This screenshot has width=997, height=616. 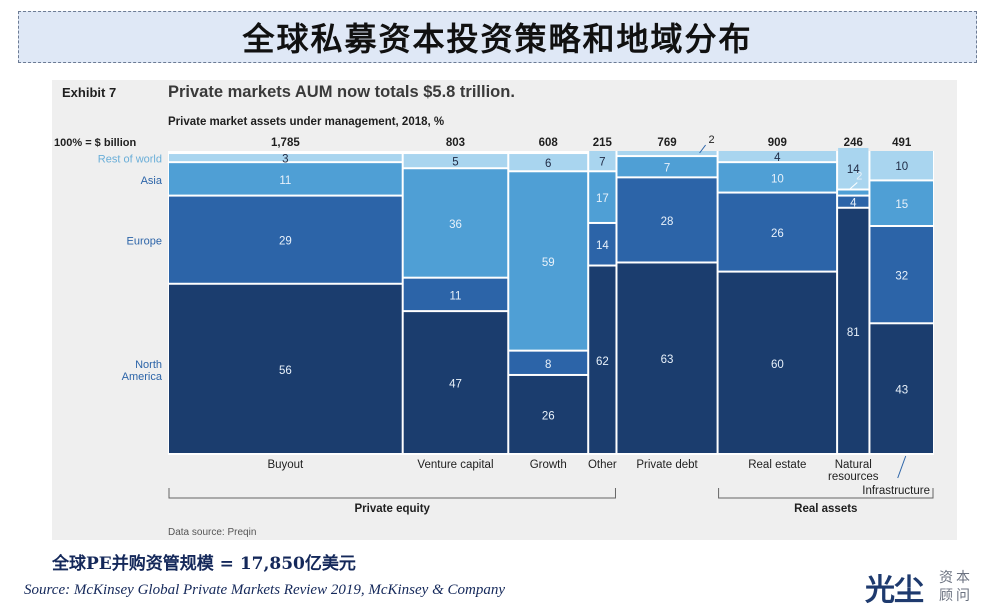 I want to click on category-label: Buyout, so click(x=285, y=465).